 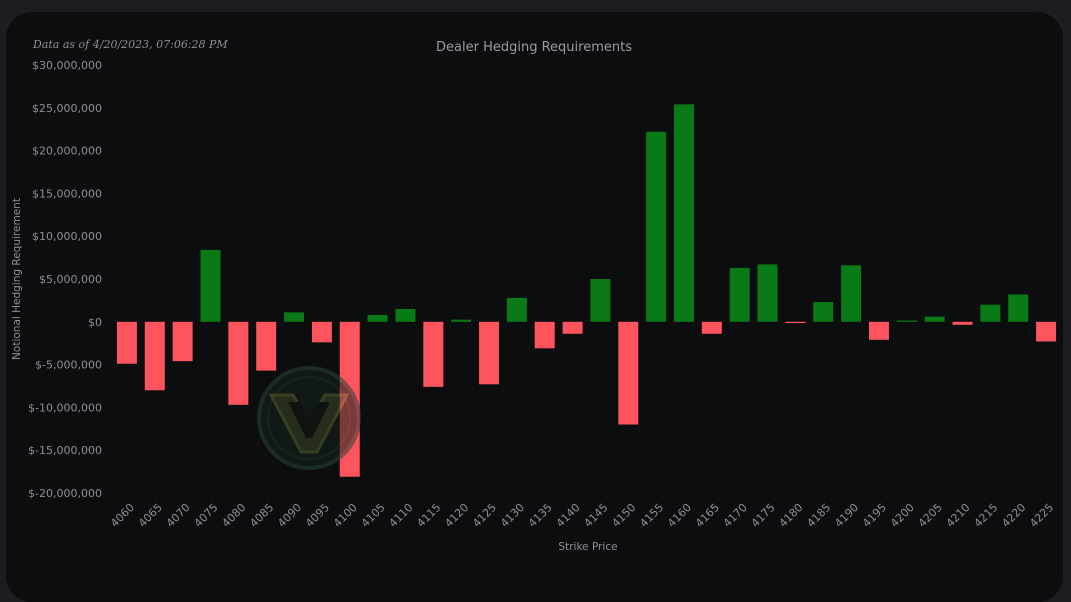 What do you see at coordinates (679, 515) in the screenshot?
I see `x-tick-label: 4160` at bounding box center [679, 515].